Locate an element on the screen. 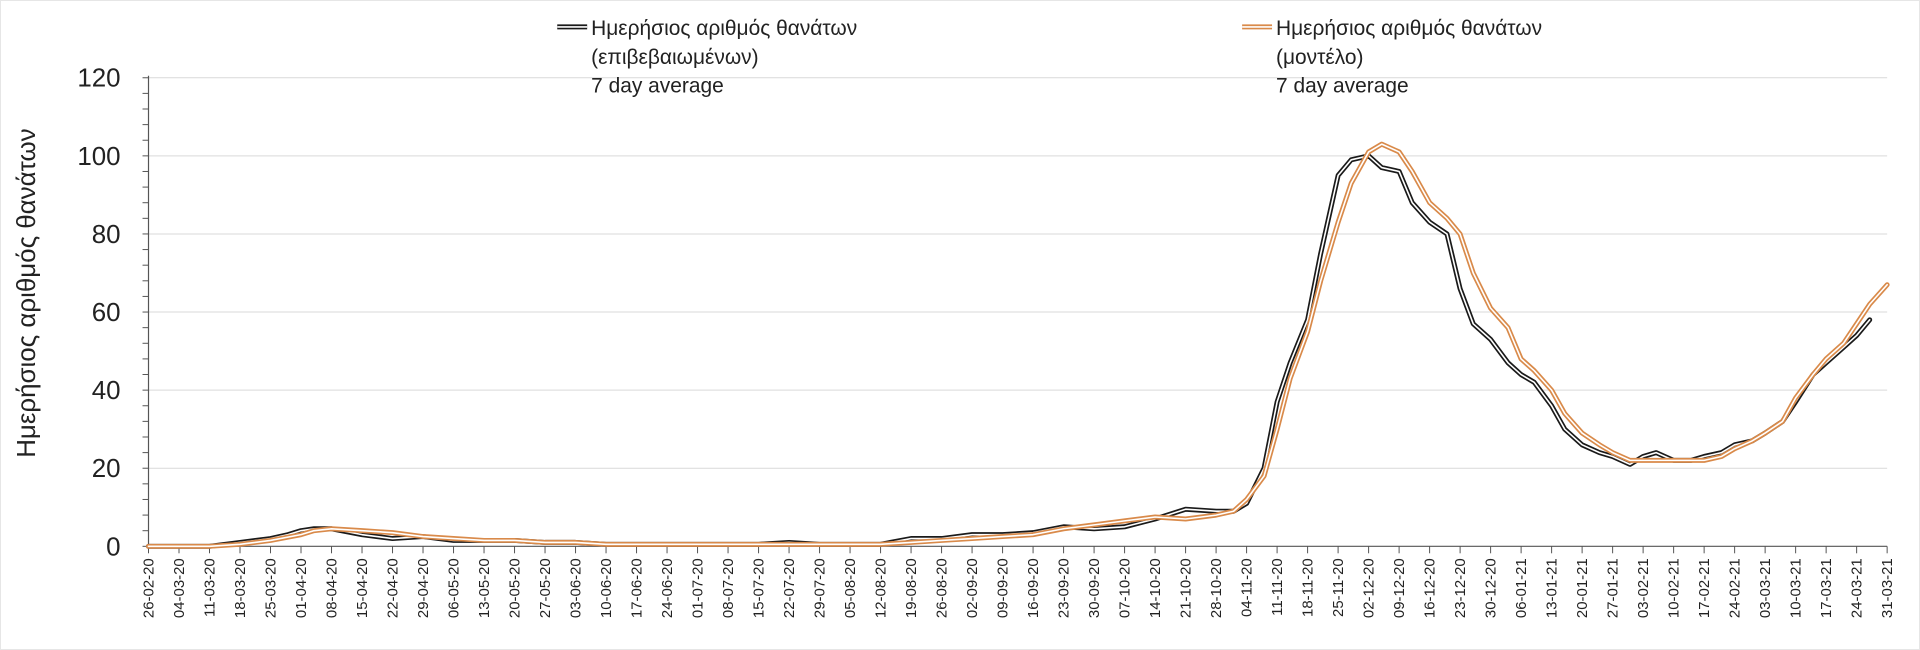  x-tick-label: 28-10-20 is located at coordinates (1216, 588).